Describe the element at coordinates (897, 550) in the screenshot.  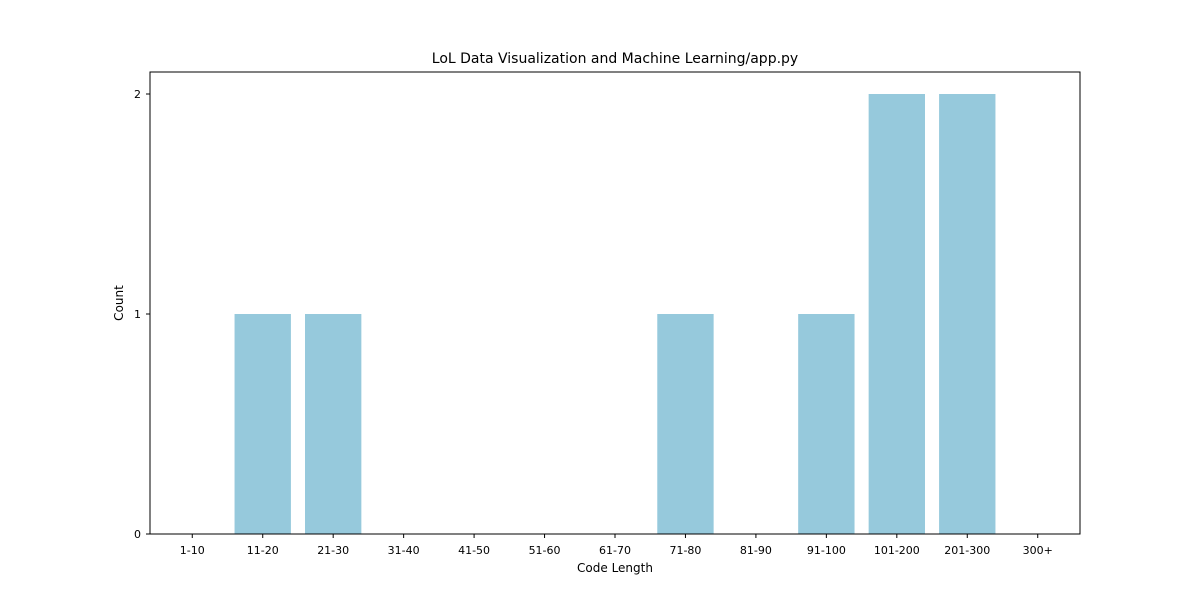
I see `x-tick-label: 101-200` at that location.